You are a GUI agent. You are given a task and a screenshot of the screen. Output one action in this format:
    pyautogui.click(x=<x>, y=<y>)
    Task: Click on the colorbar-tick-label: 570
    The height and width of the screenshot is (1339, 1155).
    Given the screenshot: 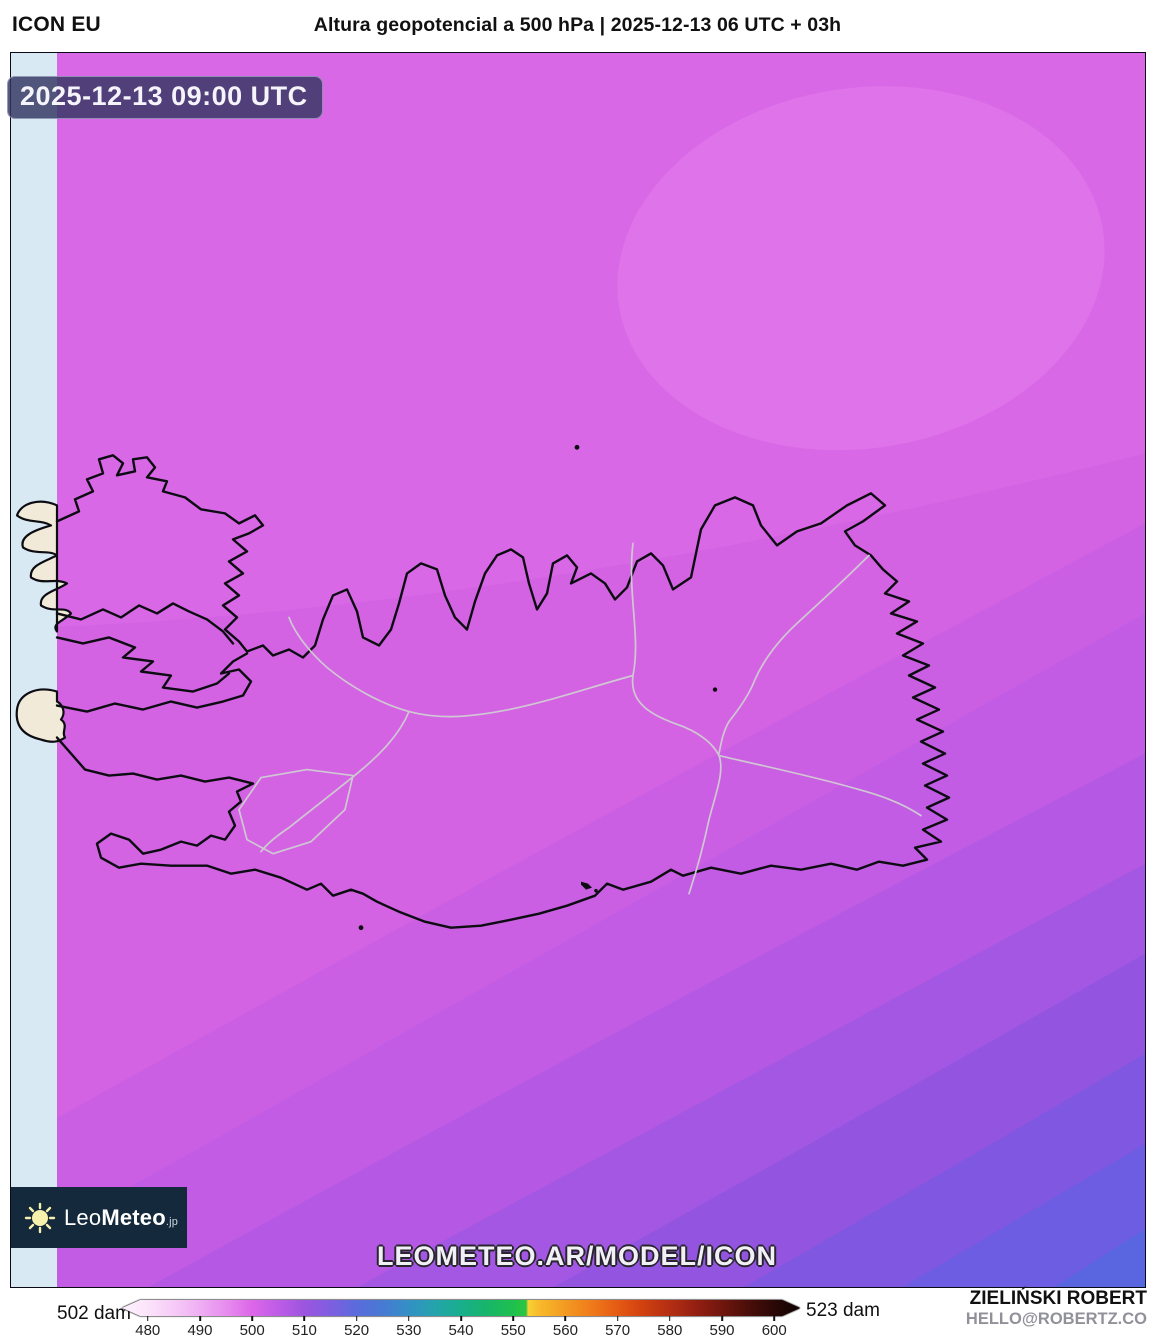 What is the action you would take?
    pyautogui.click(x=618, y=1330)
    